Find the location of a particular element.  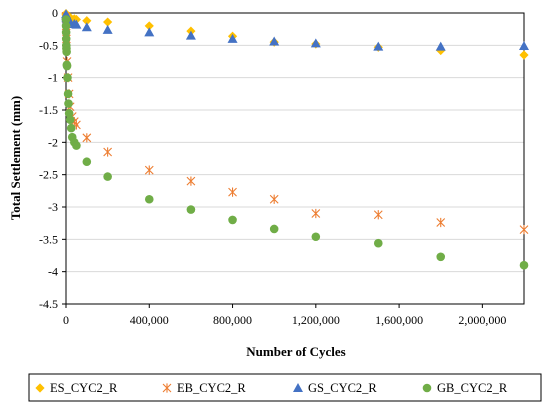

x-tick-label: 800,000 is located at coordinates (232, 320).